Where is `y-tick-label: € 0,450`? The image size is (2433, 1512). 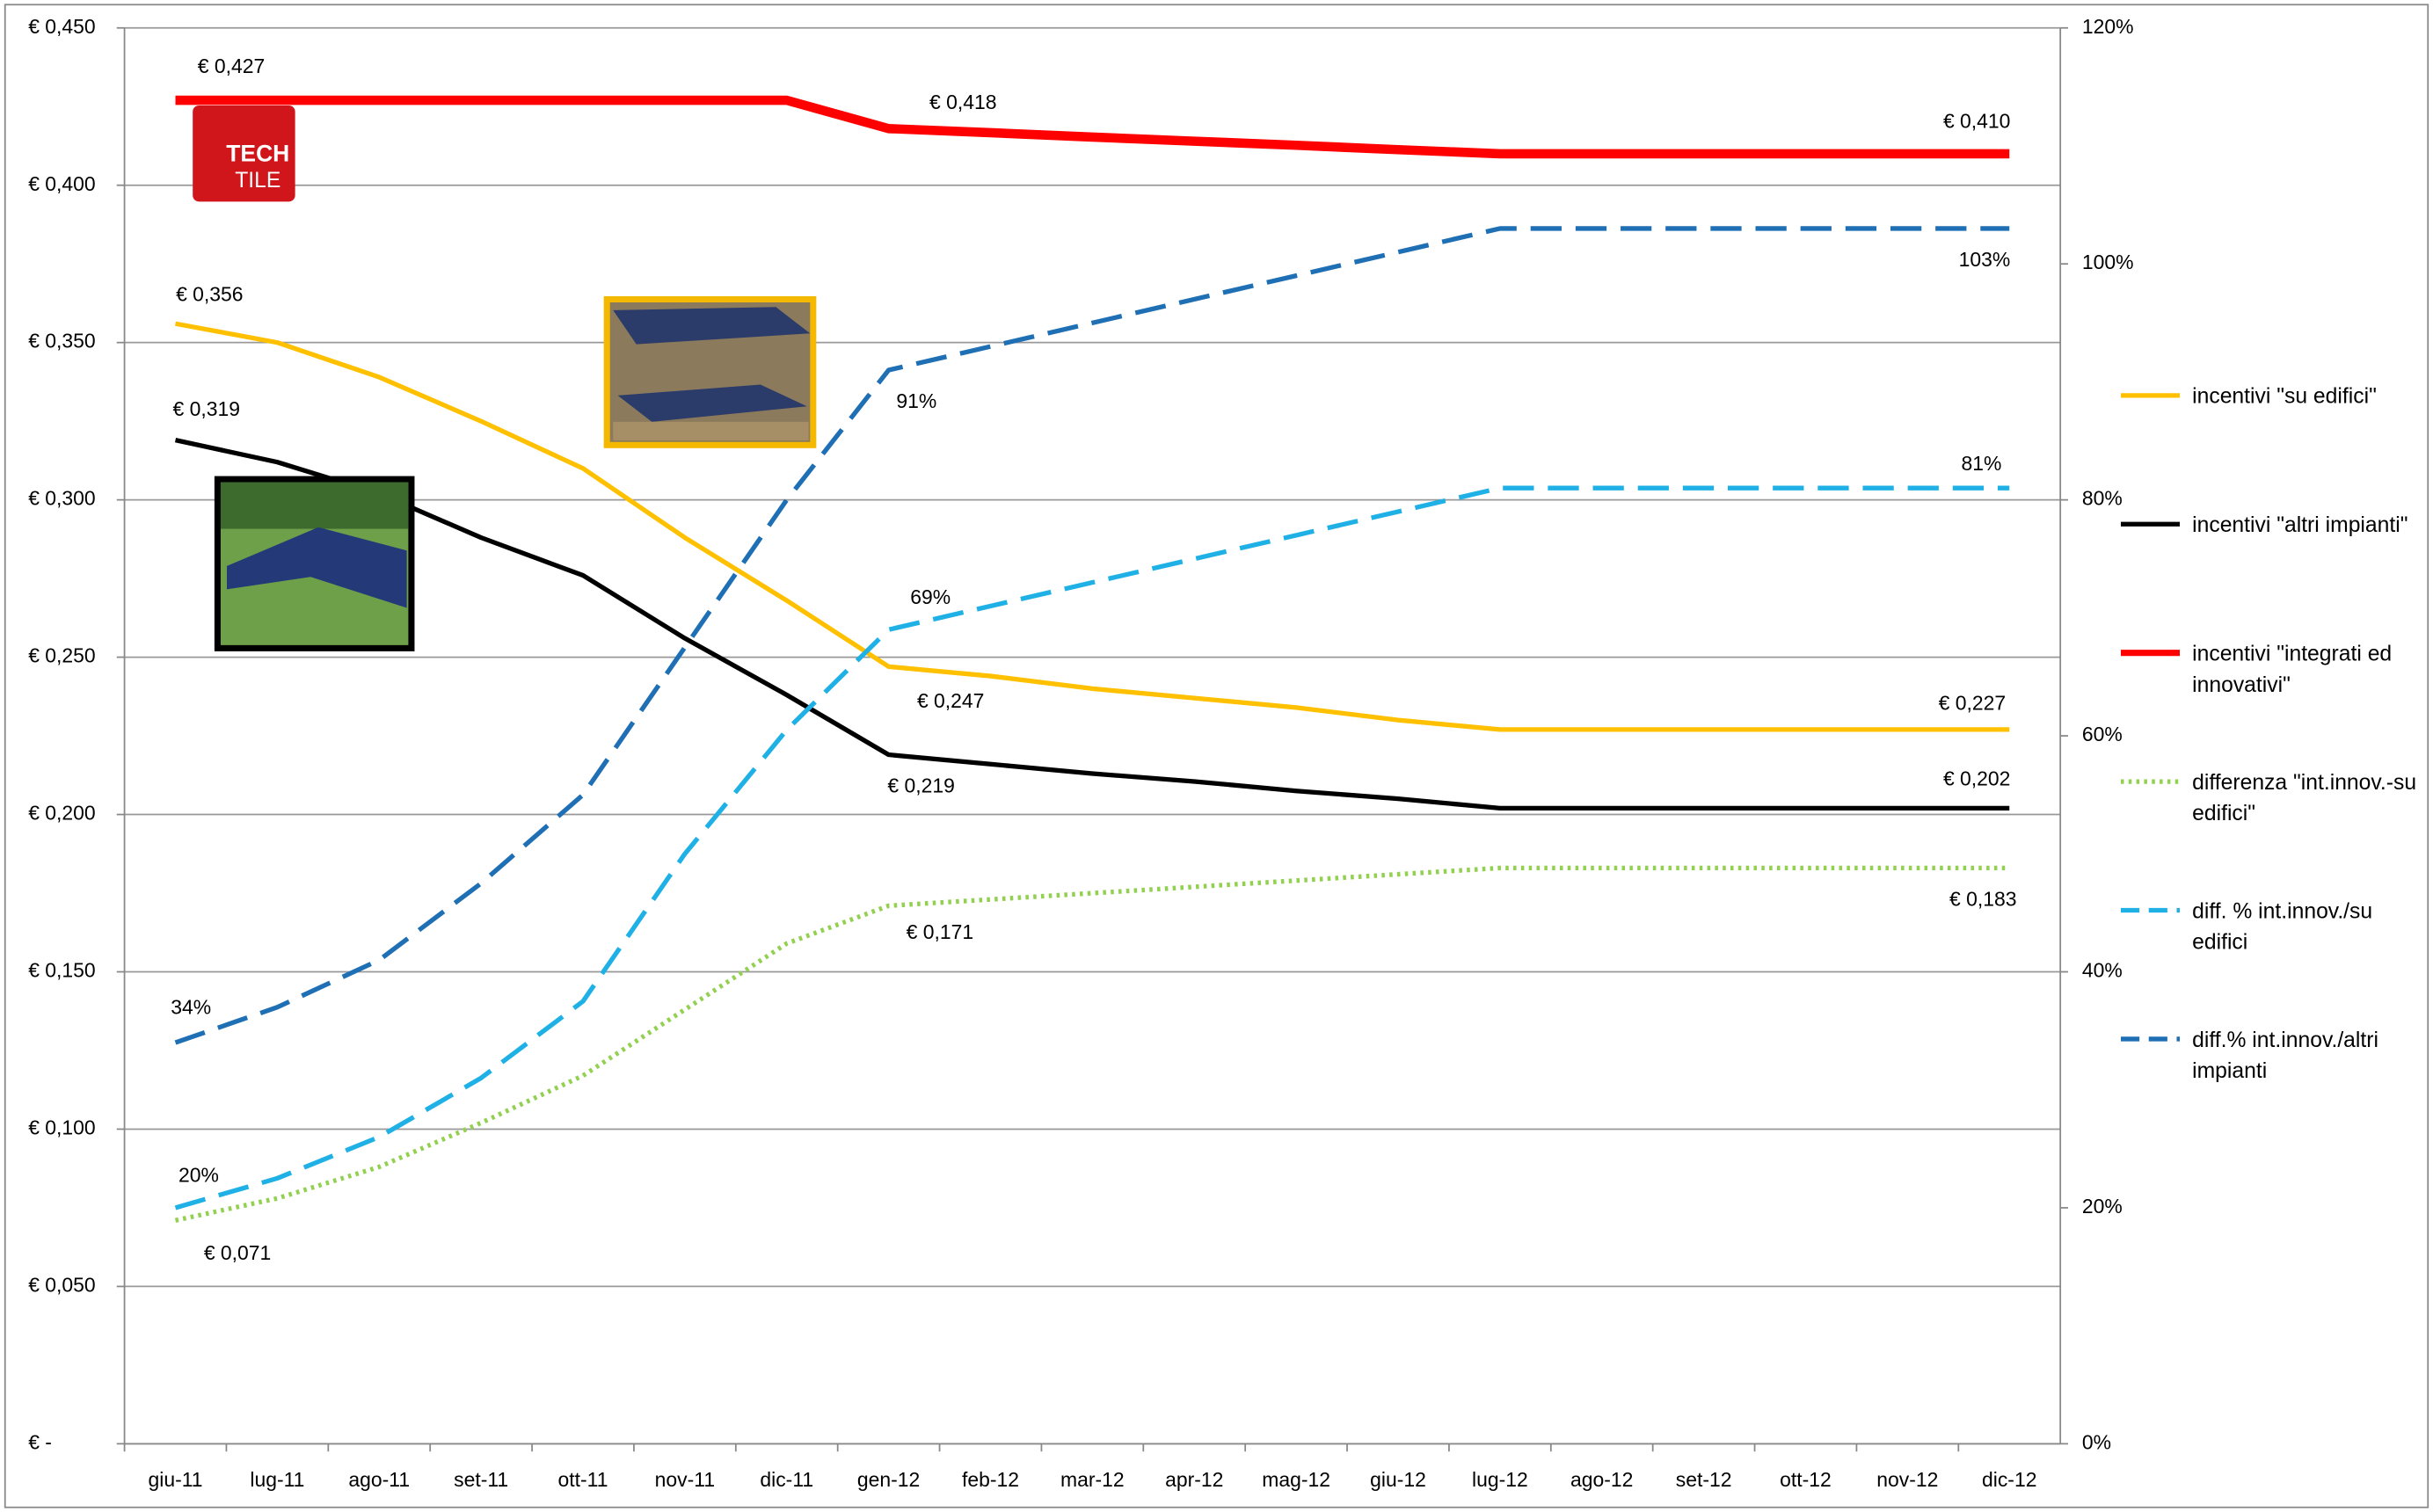
y-tick-label: € 0,450 is located at coordinates (61, 27).